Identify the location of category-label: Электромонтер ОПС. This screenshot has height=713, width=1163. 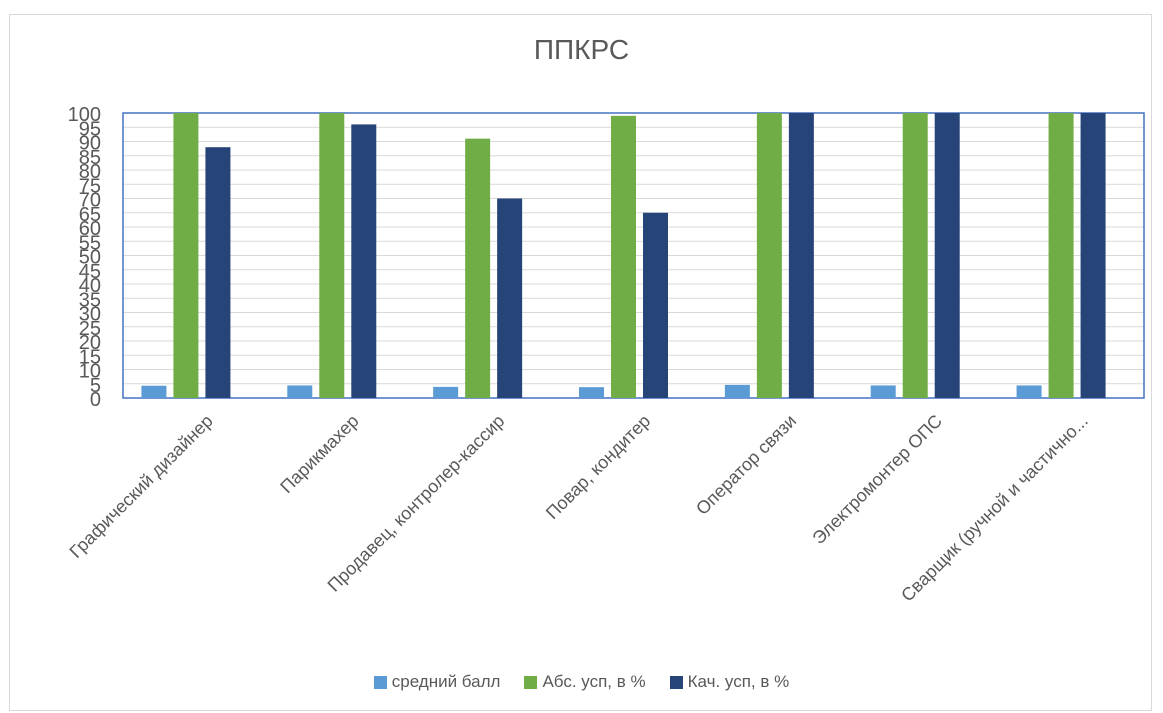
(877, 480).